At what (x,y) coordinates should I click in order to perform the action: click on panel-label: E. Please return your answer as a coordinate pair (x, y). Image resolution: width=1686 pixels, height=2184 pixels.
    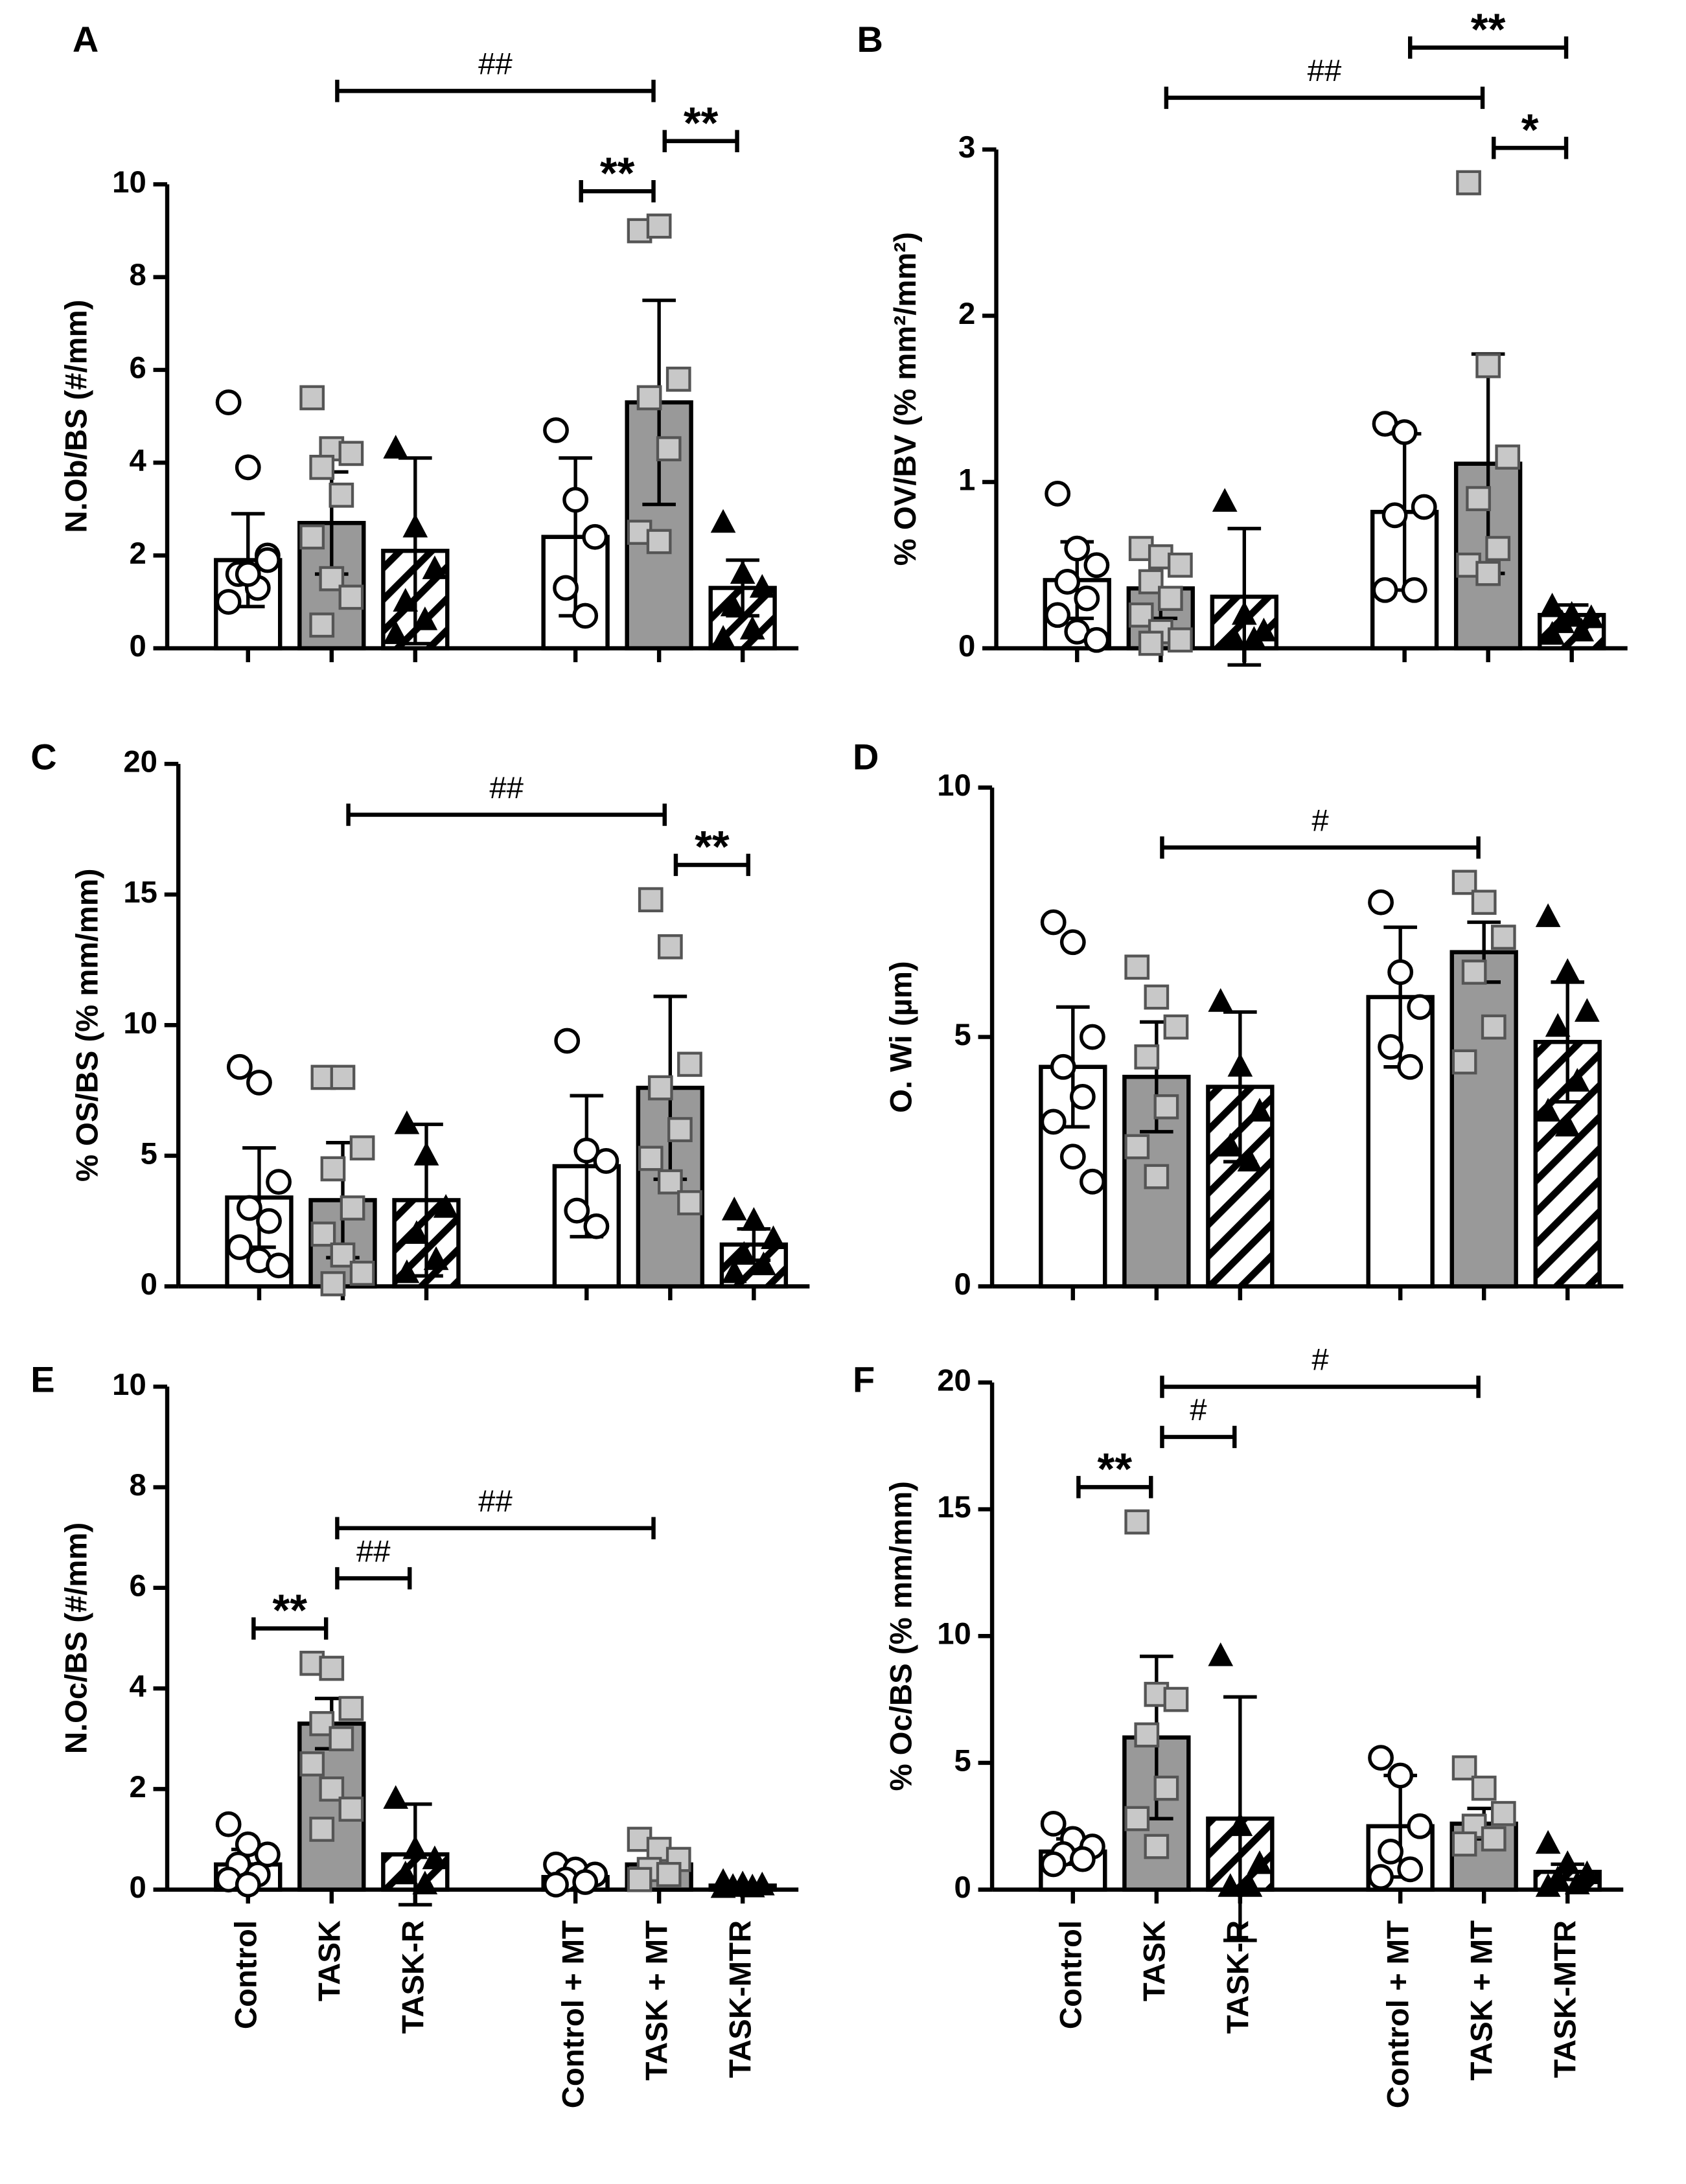
    Looking at the image, I should click on (42, 1379).